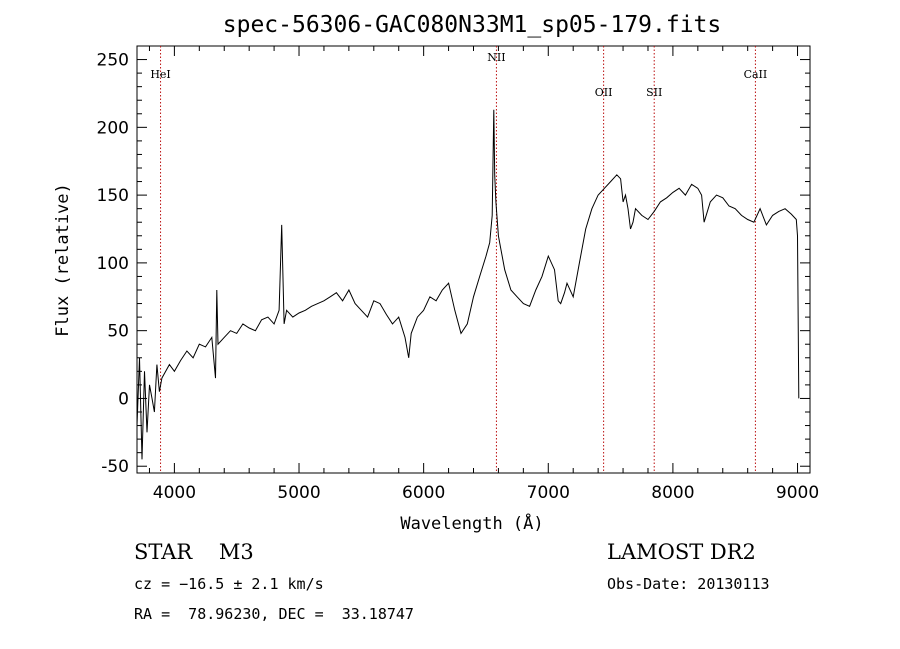 The width and height of the screenshot is (900, 649). I want to click on x-tick-label: 5000, so click(298, 493).